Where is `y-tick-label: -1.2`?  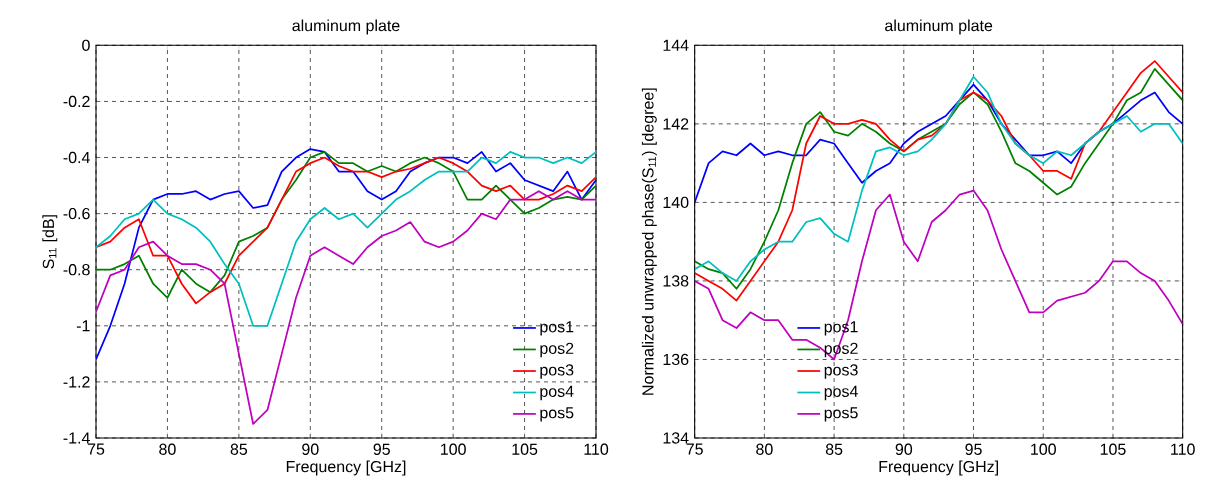
y-tick-label: -1.2 is located at coordinates (76, 382).